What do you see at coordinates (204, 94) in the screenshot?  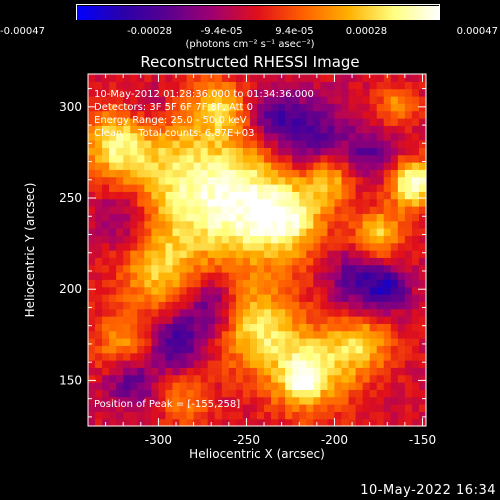 I see `annotation-time-range: 10-May-2012 01:28:36.000 to 01:34:36.000` at bounding box center [204, 94].